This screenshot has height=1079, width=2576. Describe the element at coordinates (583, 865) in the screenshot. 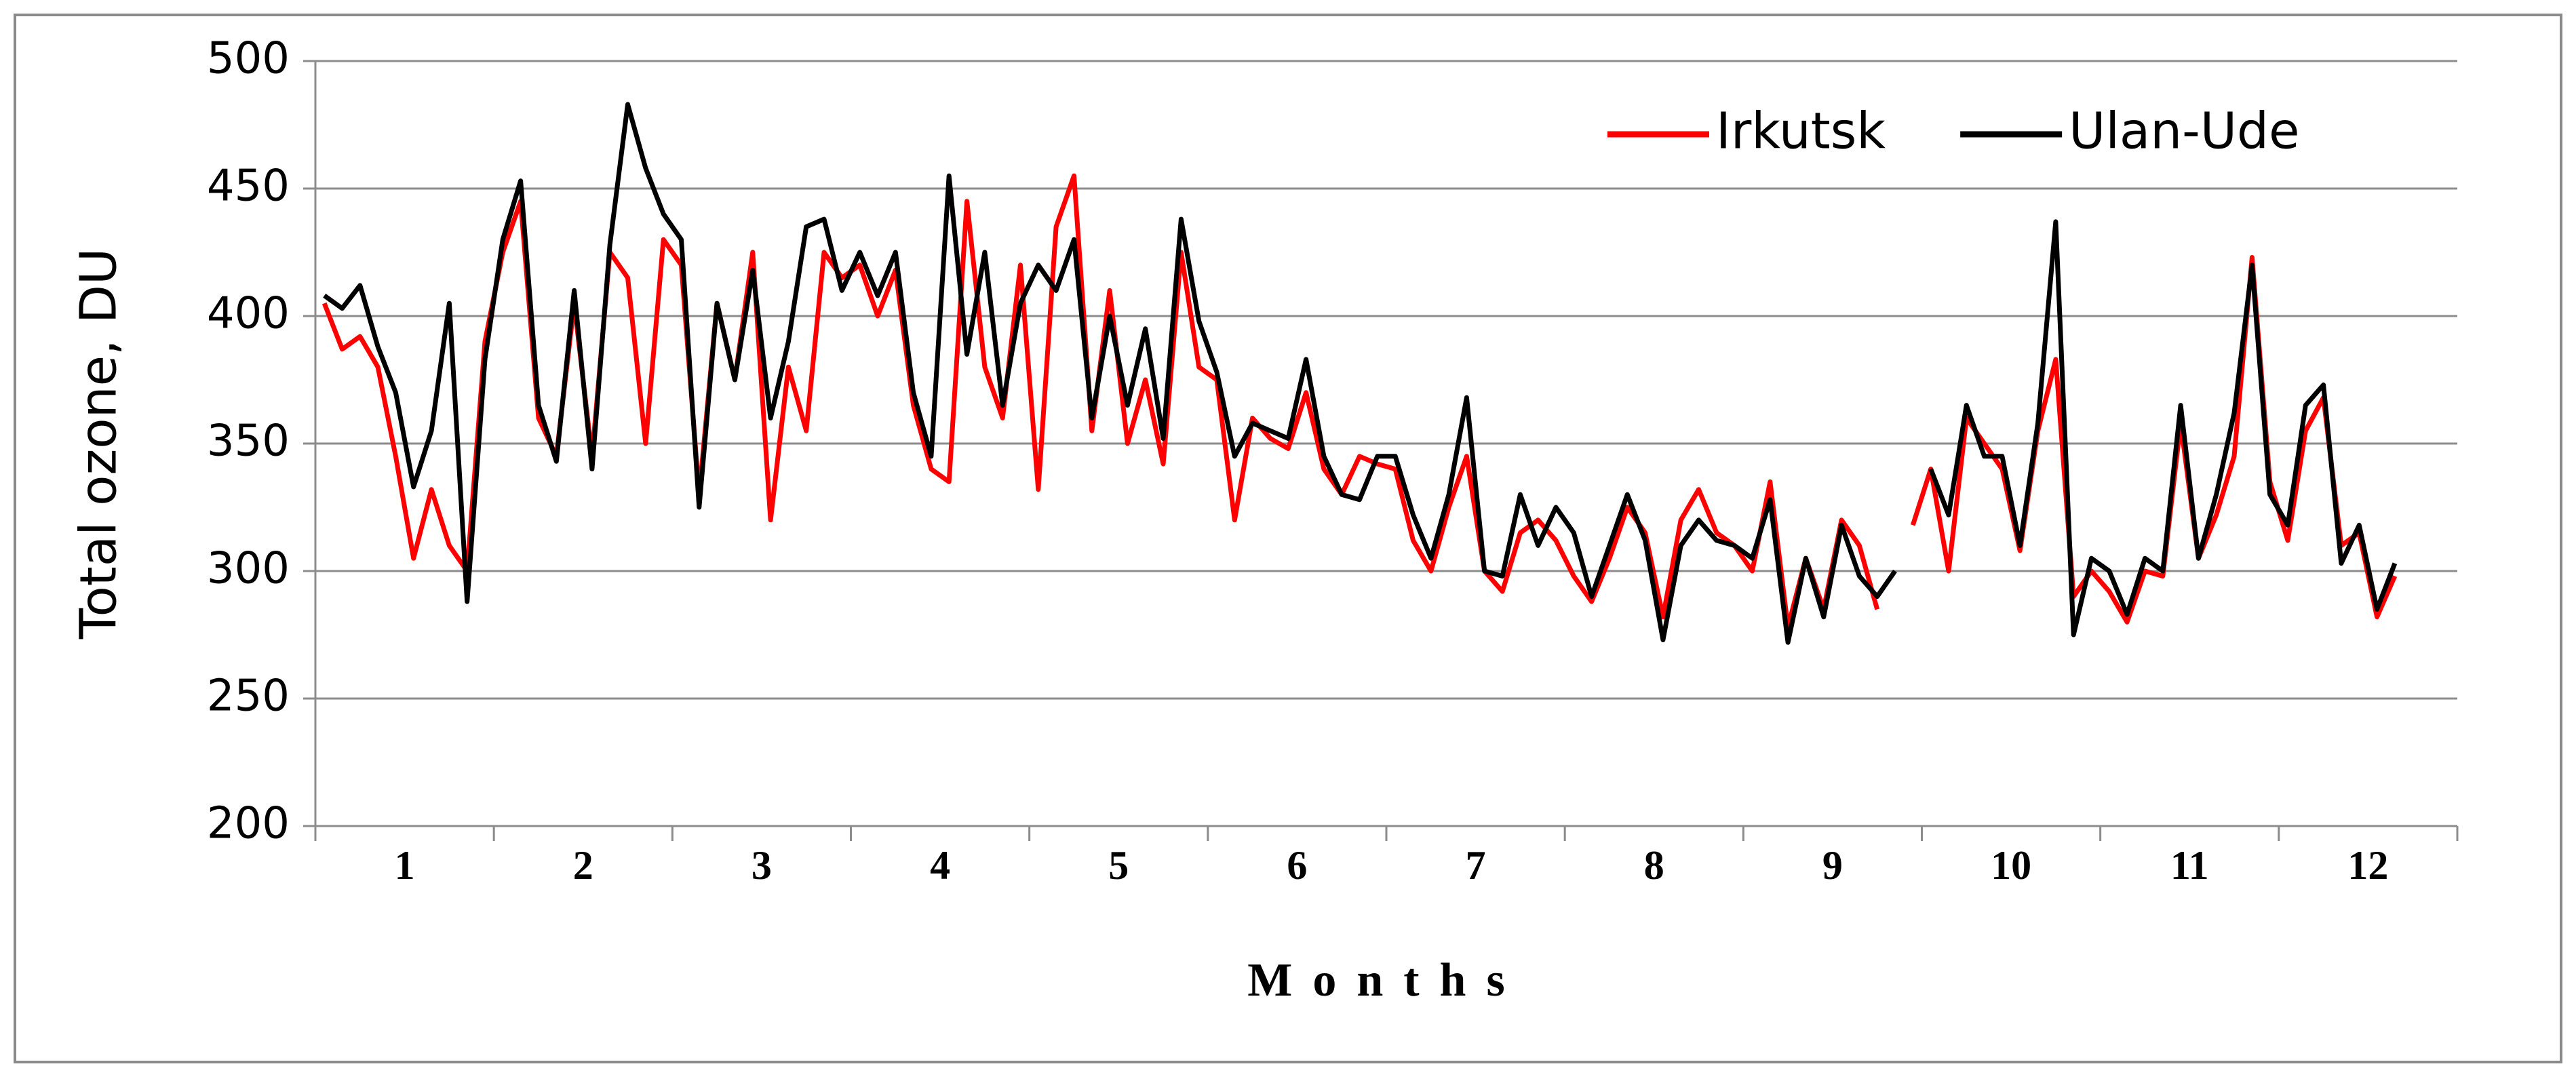

I see `x-tick-label: 2` at that location.